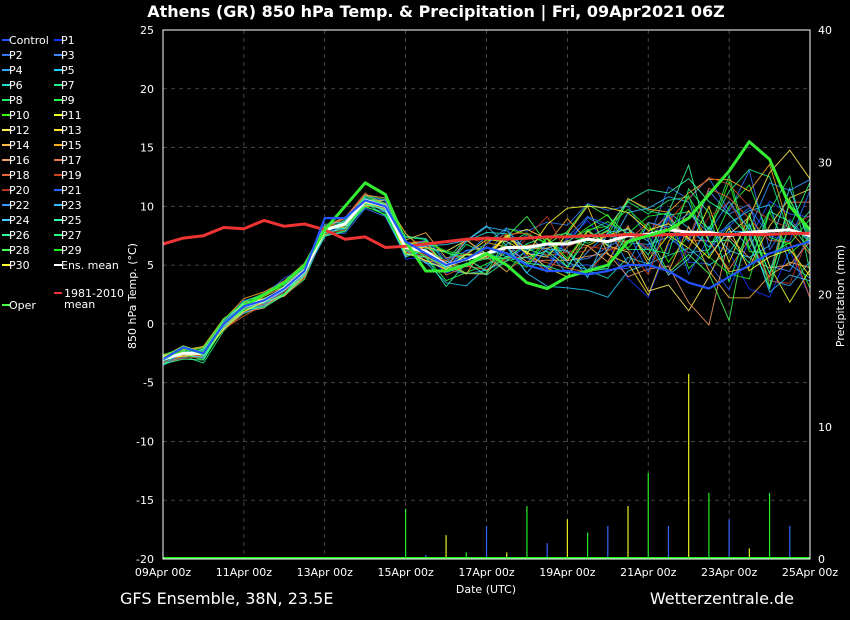  Describe the element at coordinates (29, 40) in the screenshot. I see `legend-label: Control` at that location.